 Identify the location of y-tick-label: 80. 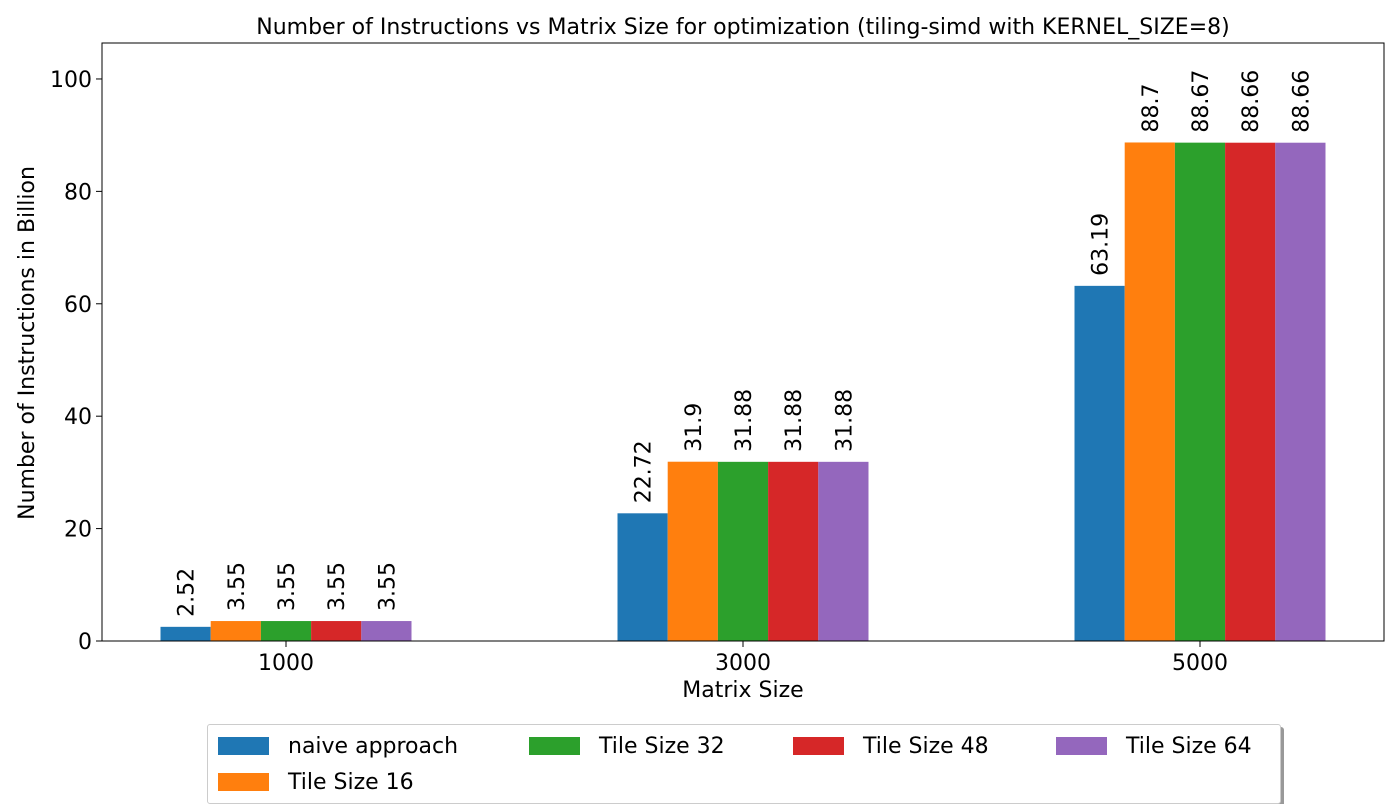
(78, 192).